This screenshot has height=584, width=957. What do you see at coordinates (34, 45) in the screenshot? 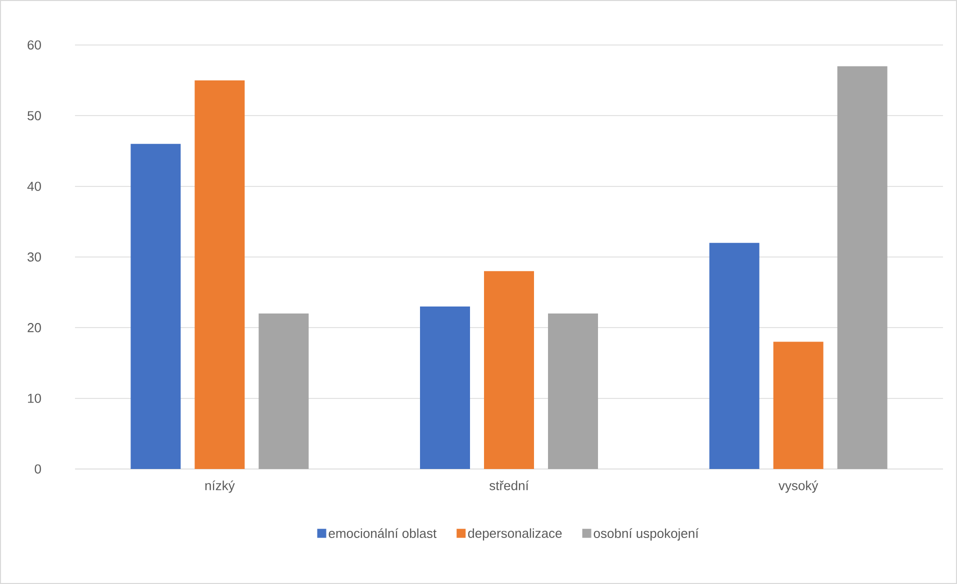
I see `y-tick-label: 60` at bounding box center [34, 45].